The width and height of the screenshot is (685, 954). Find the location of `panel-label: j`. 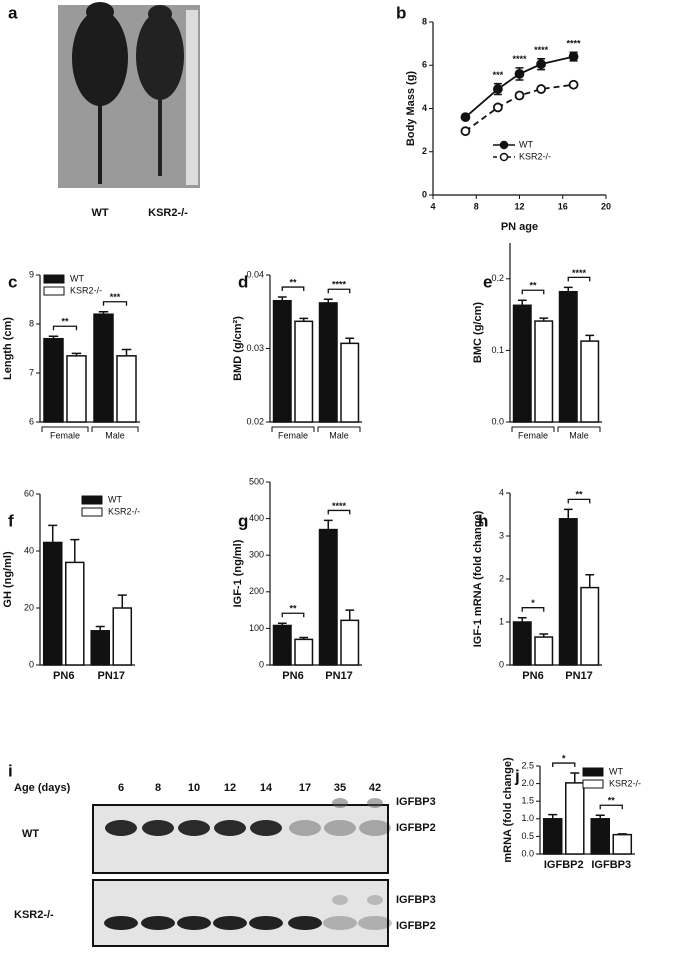

panel-label: j is located at coordinates (517, 775).